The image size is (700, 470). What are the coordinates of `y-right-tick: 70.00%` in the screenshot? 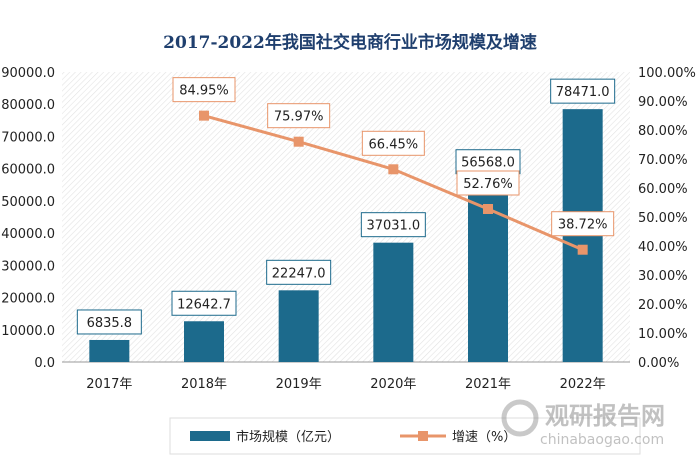 It's located at (663, 160).